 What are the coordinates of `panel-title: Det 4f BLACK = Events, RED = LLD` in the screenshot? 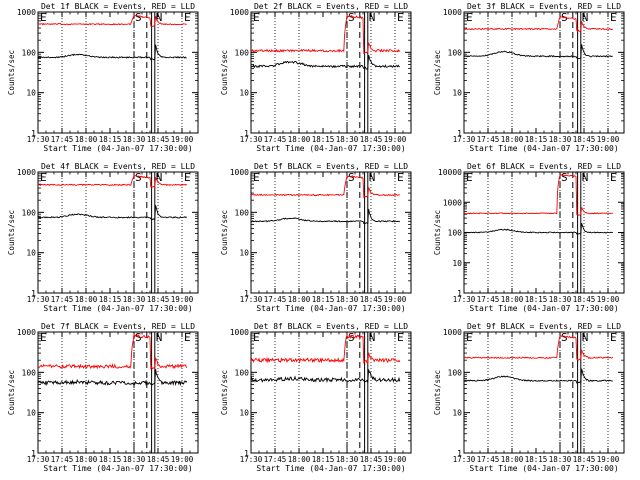 It's located at (118, 166).